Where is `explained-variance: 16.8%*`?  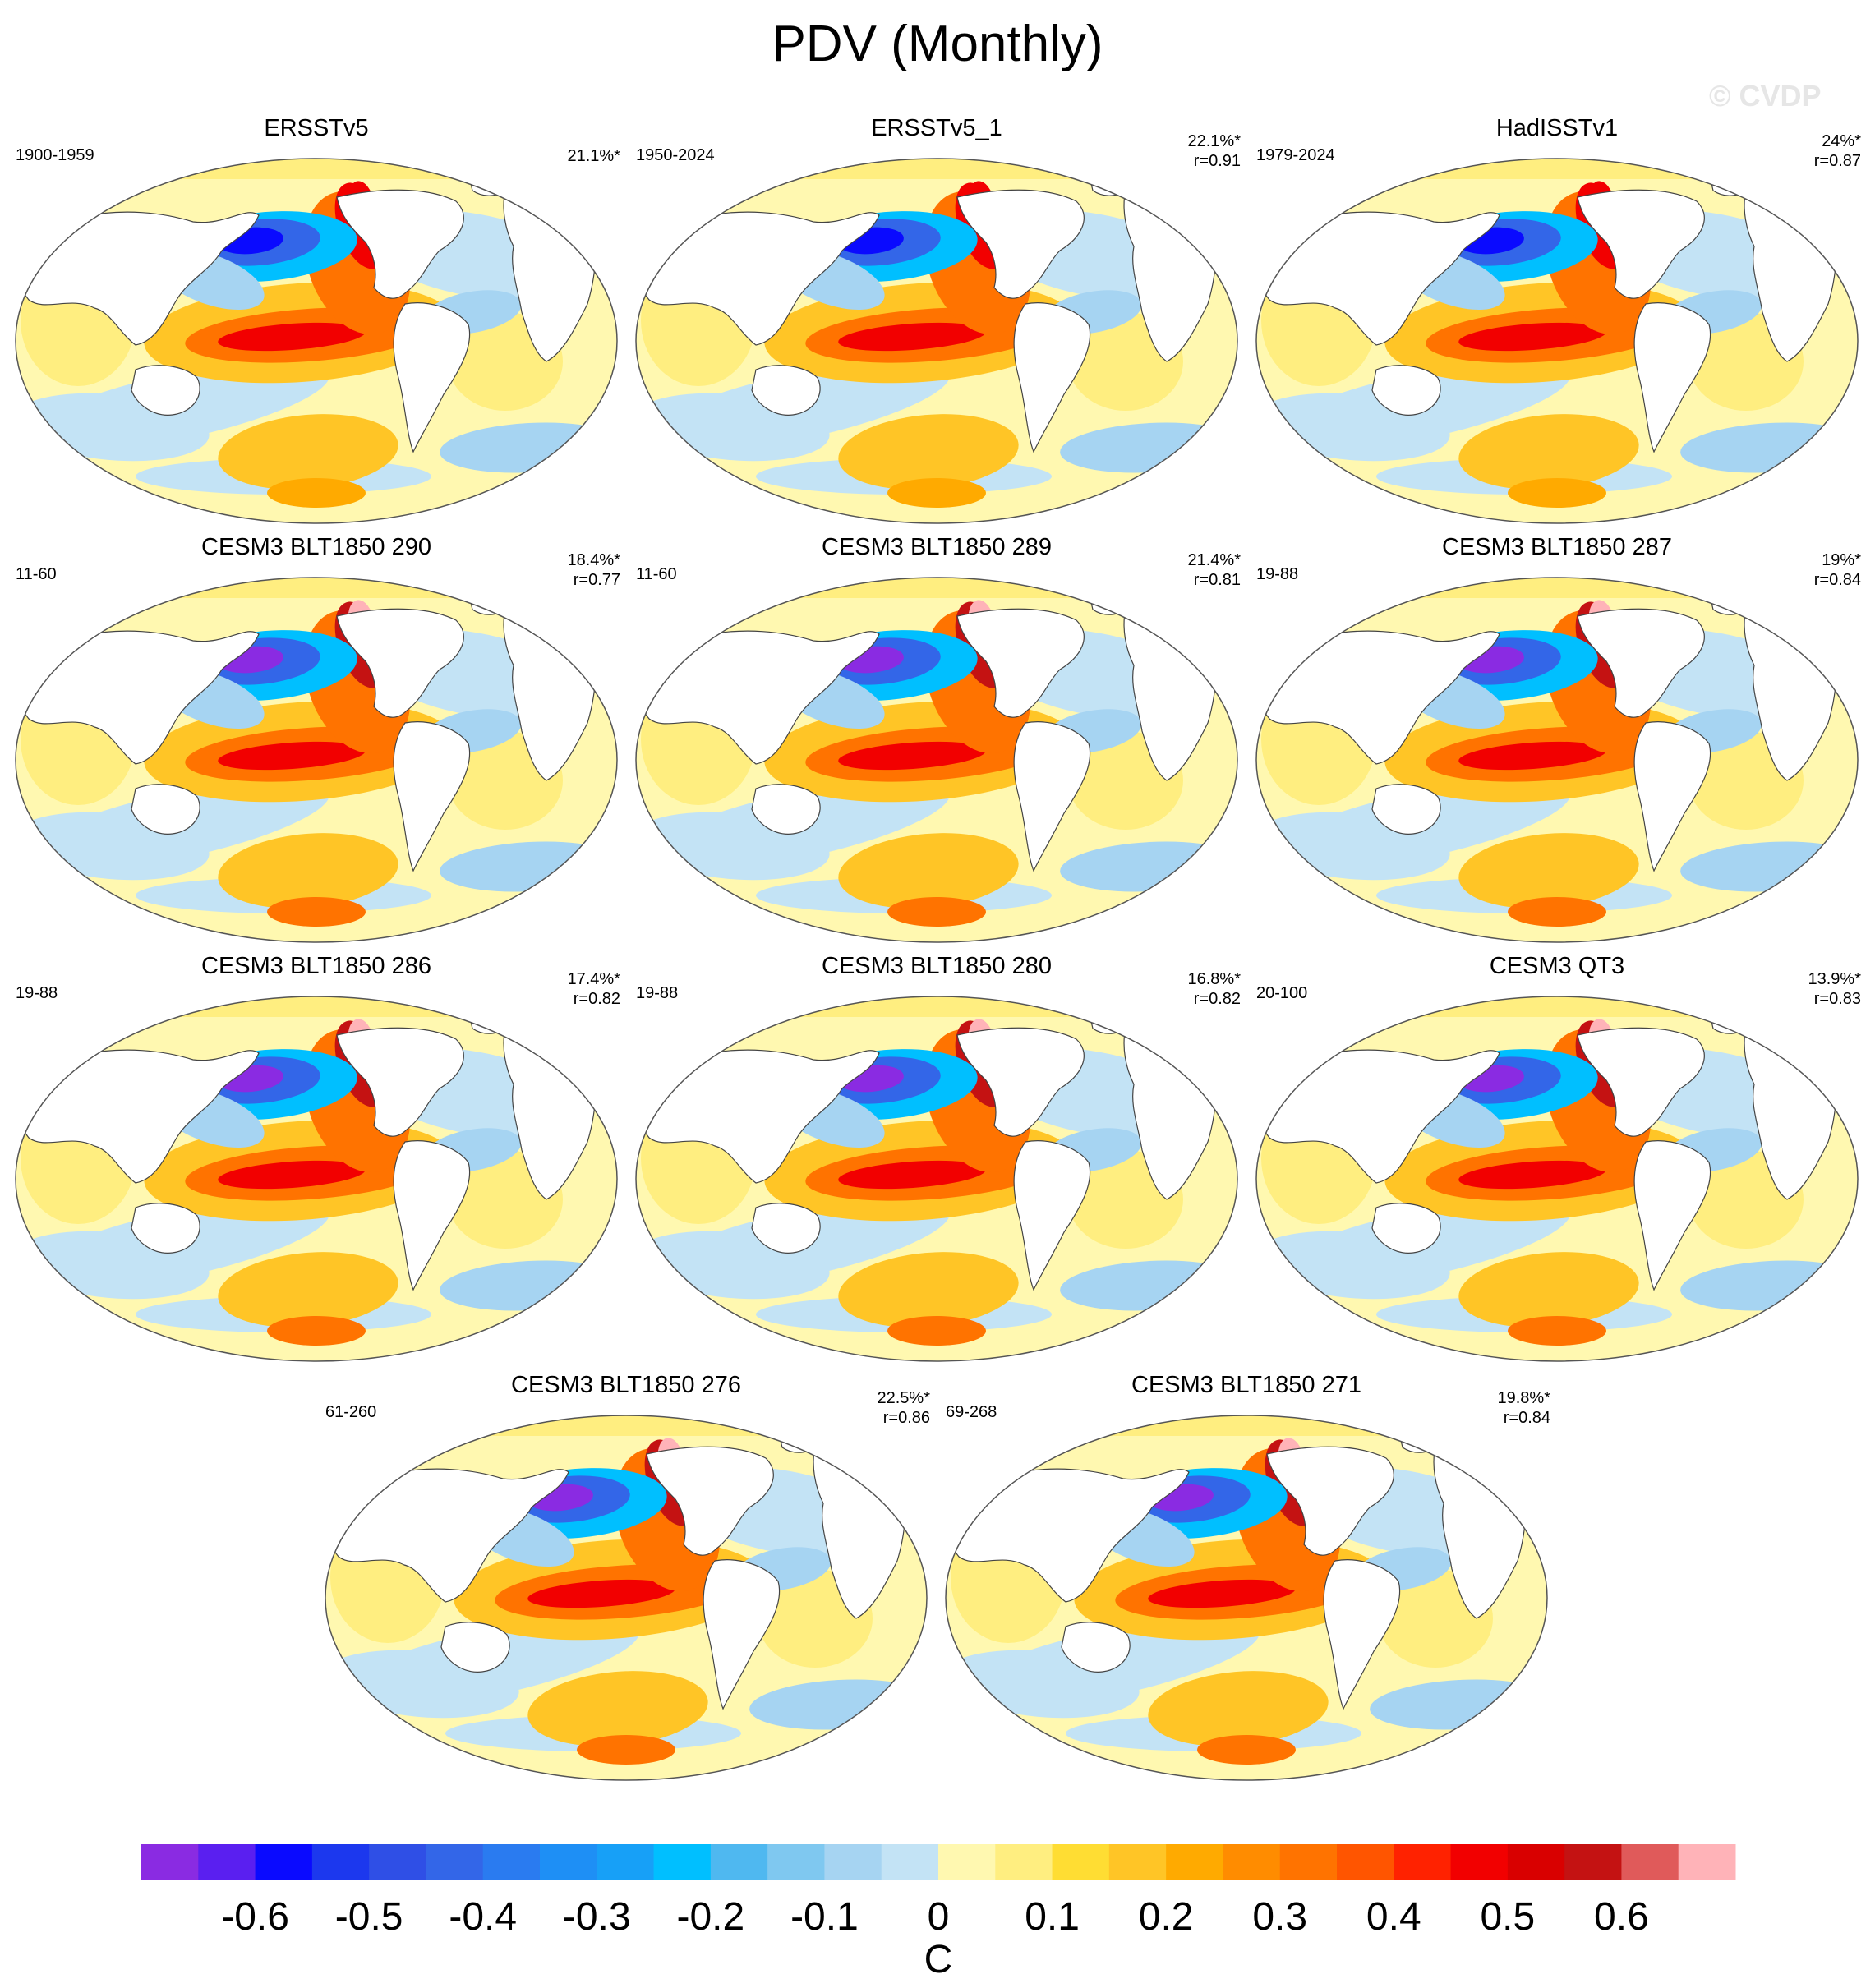 explained-variance: 16.8%* is located at coordinates (1214, 979).